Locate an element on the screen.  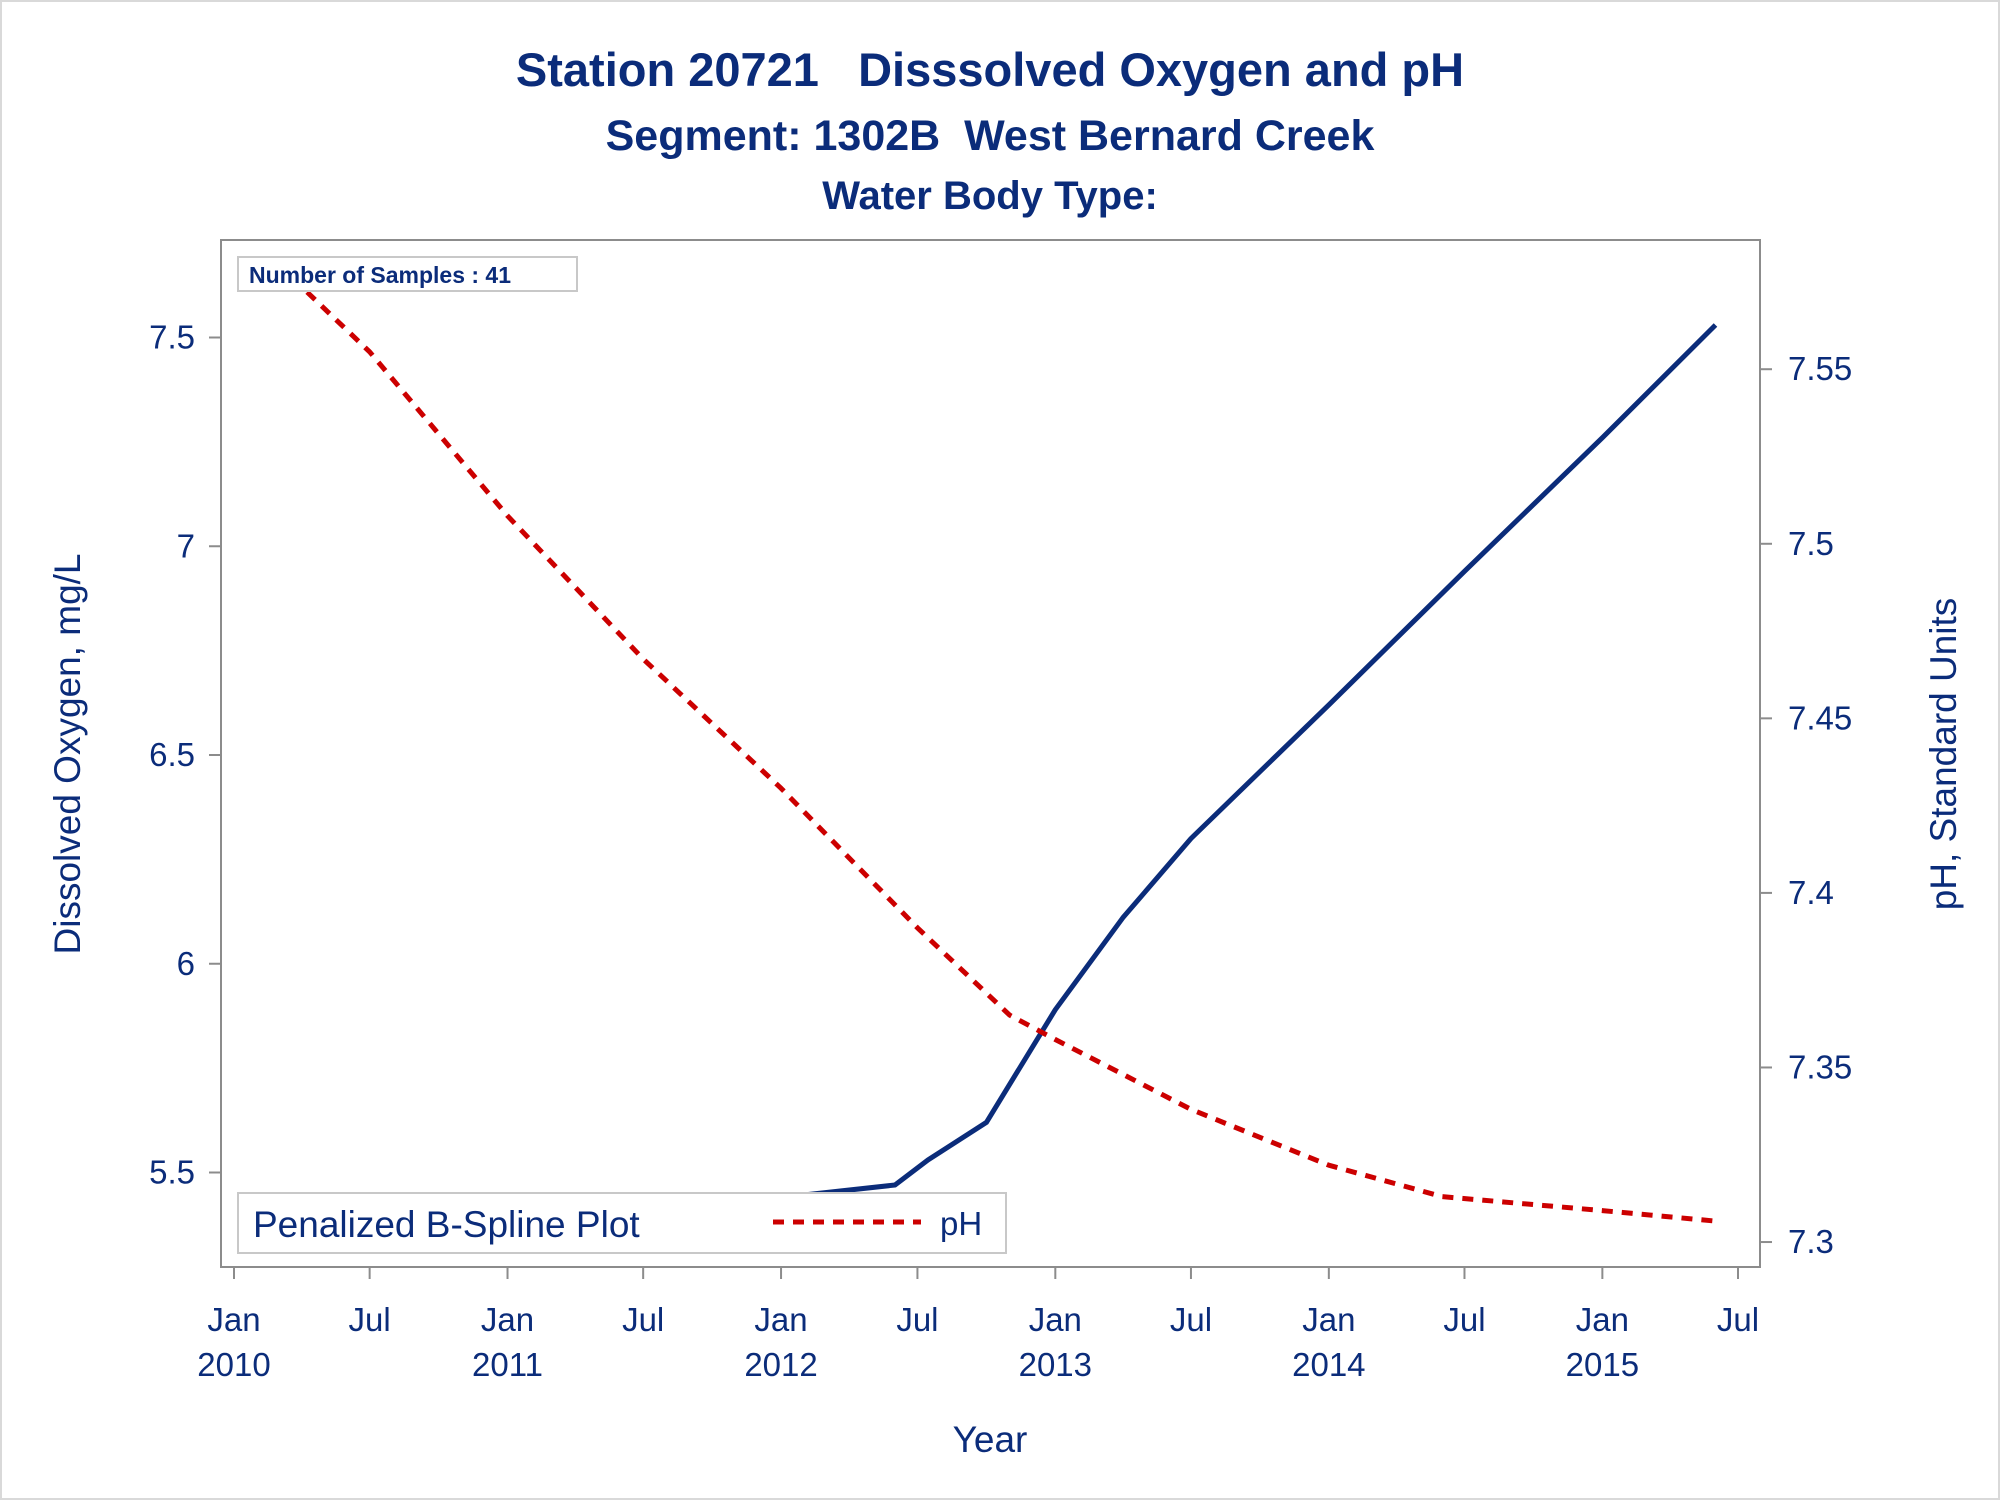
y-right-tick-label: 7.55 is located at coordinates (1820, 368).